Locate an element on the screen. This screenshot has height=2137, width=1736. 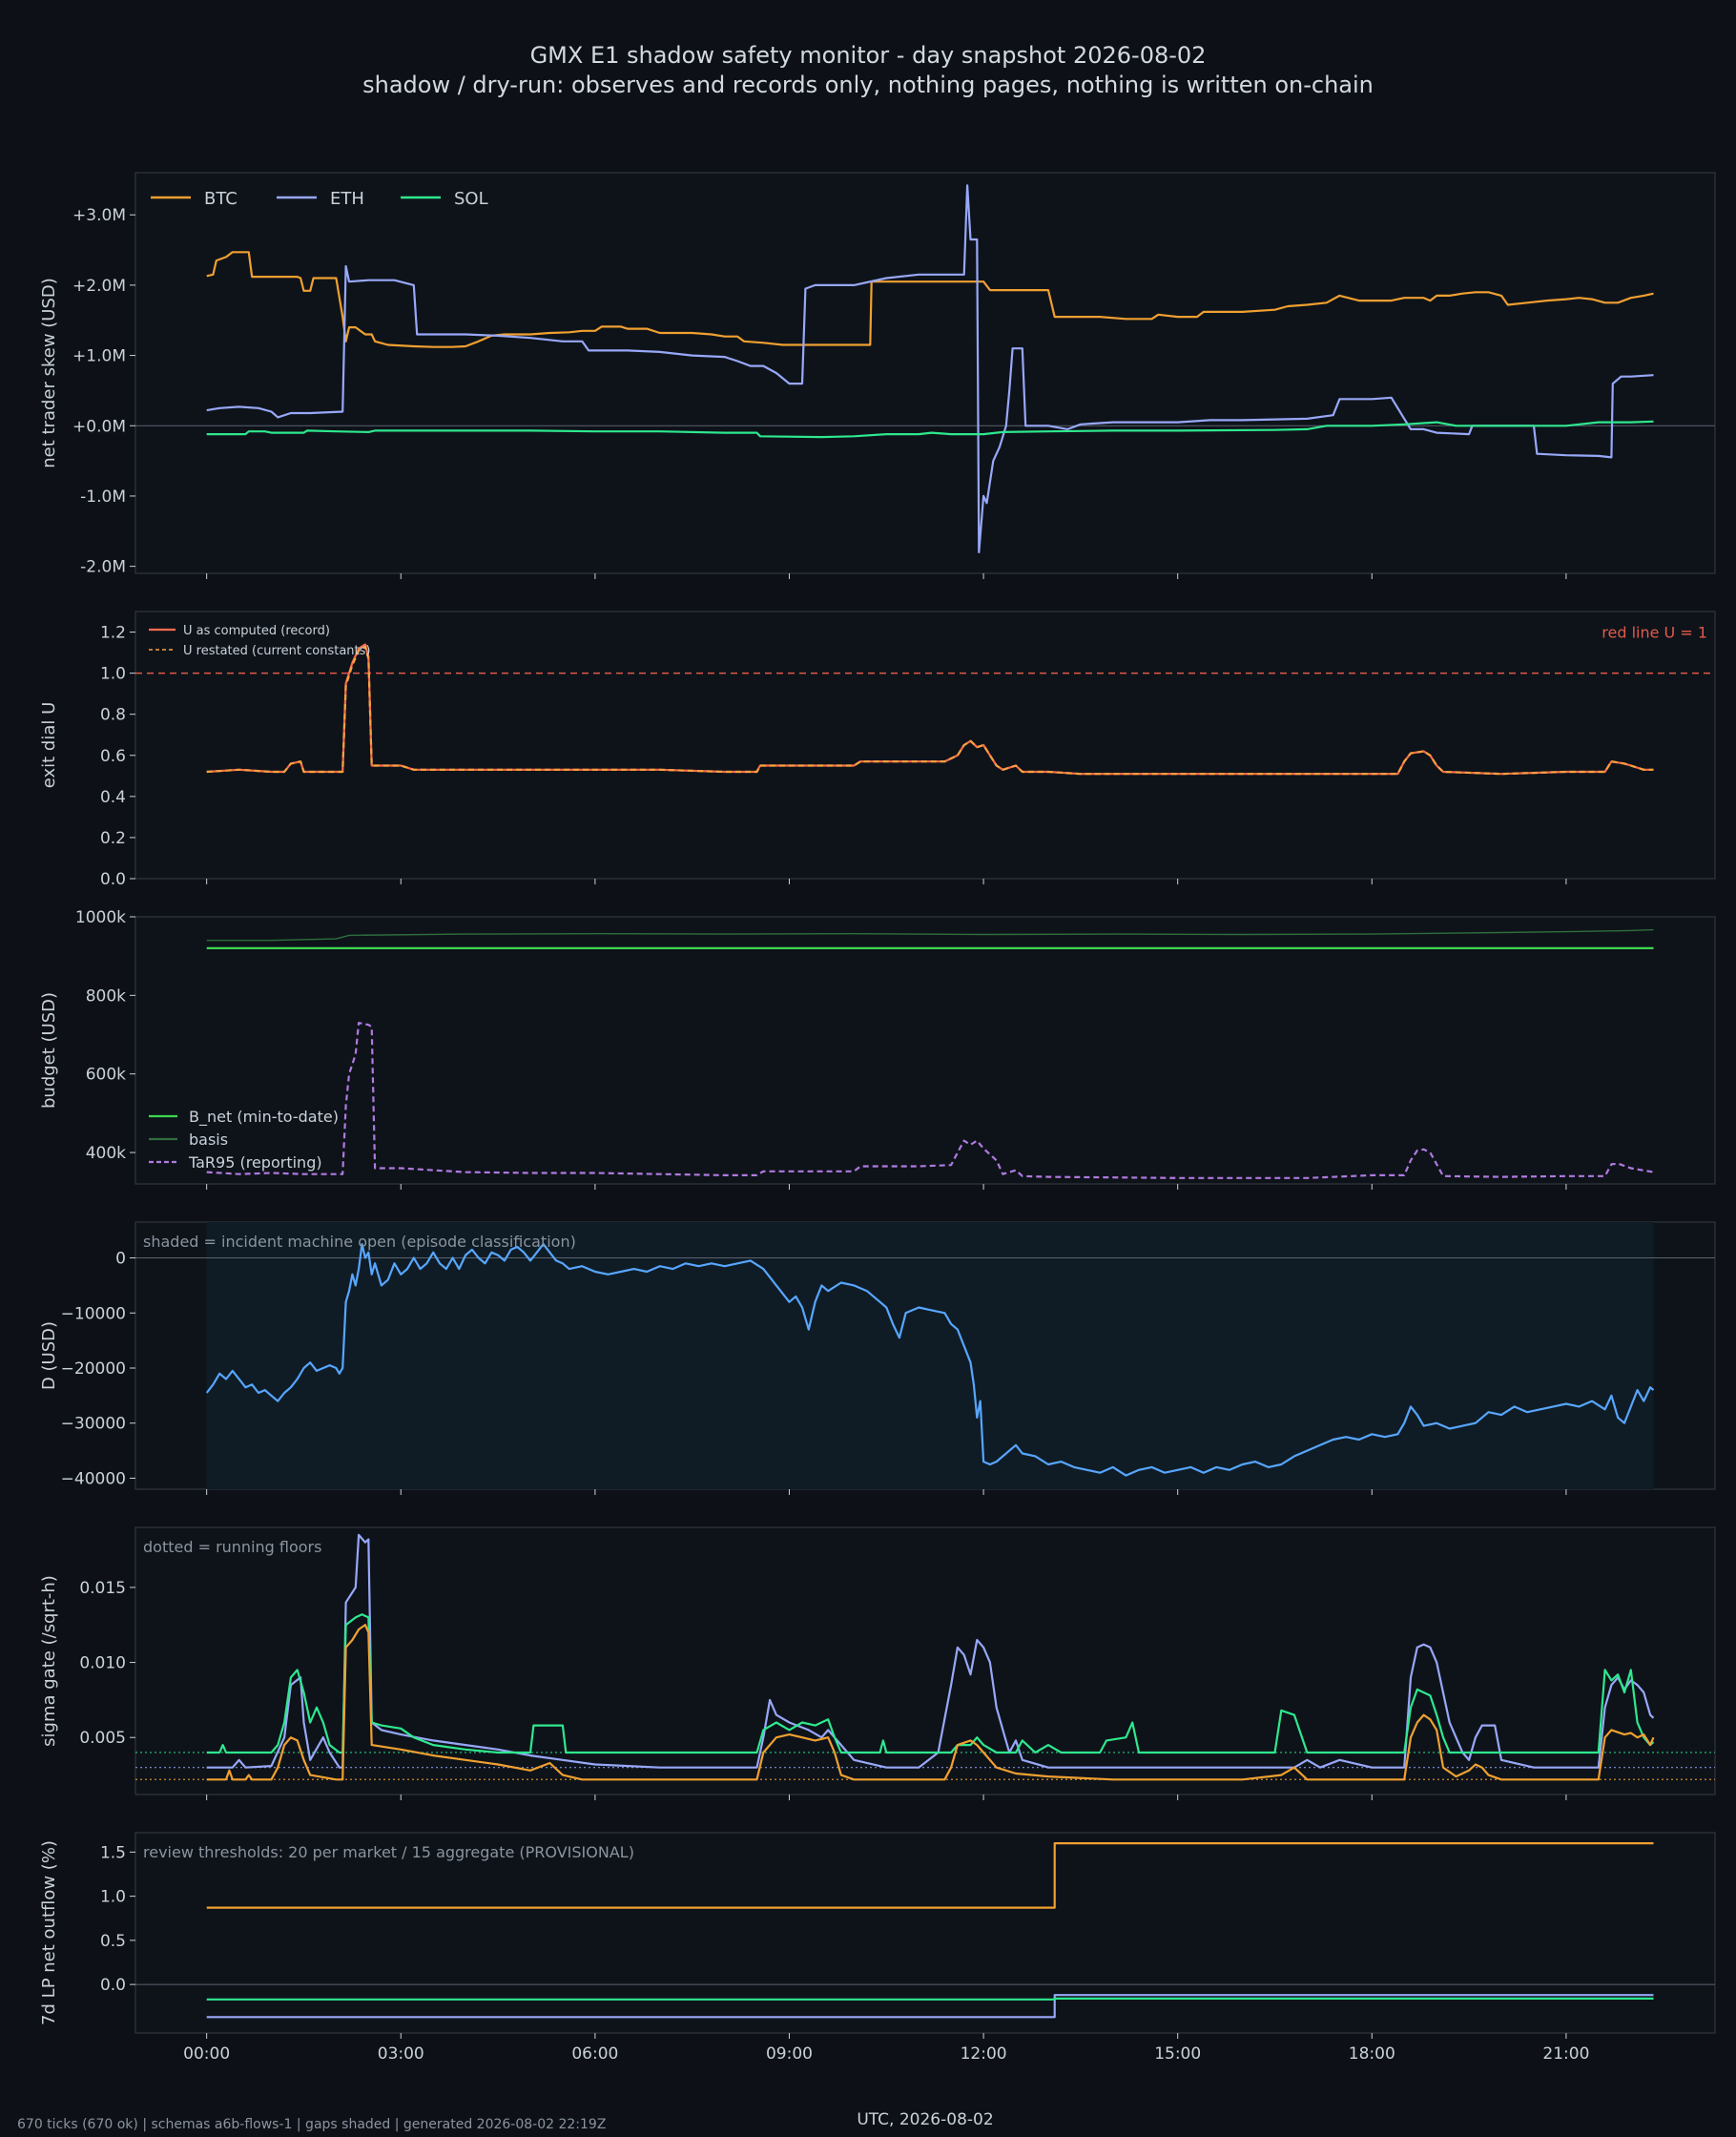
series-line-tar95-reporting is located at coordinates (930, 1100).